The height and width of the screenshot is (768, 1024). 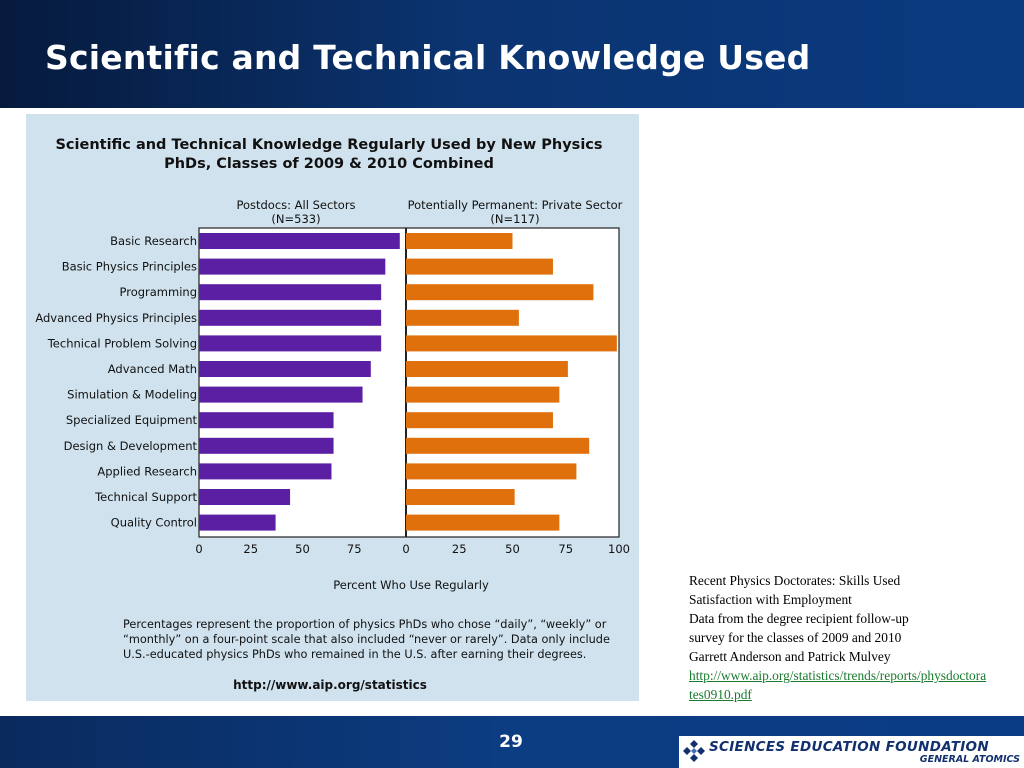 What do you see at coordinates (411, 585) in the screenshot?
I see `x-axis-label: Percent Who Use Regularly` at bounding box center [411, 585].